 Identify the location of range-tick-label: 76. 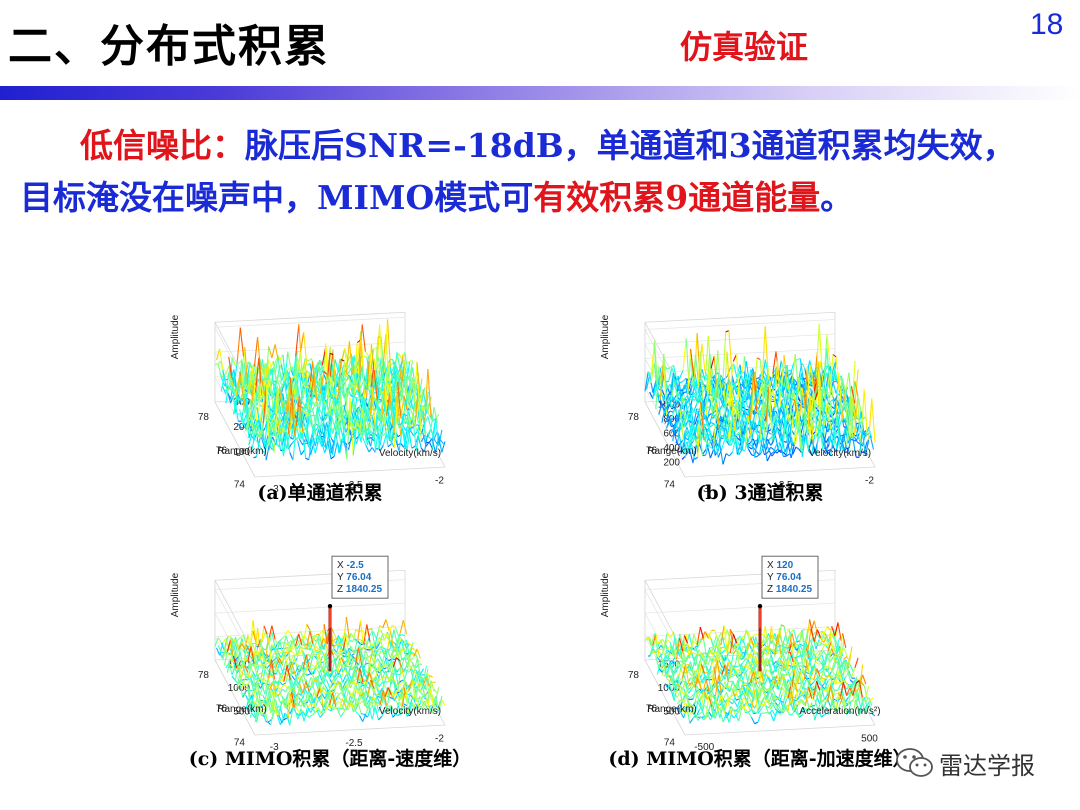
(652, 451).